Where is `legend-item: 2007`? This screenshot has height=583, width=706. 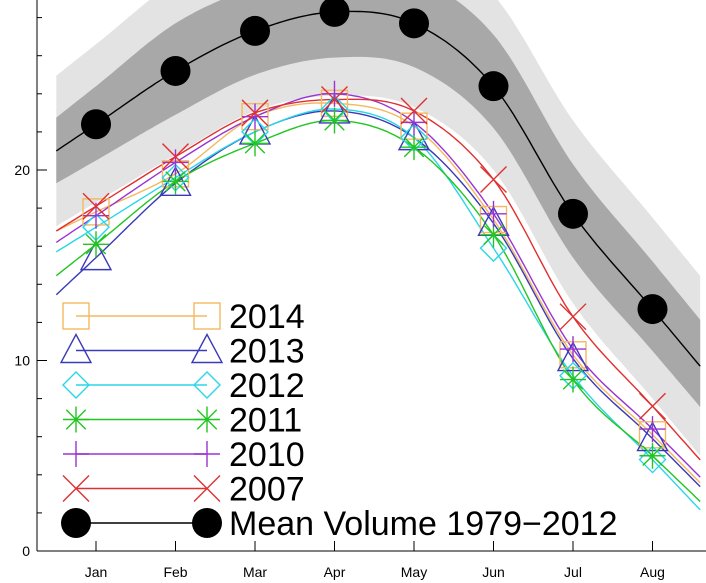 legend-item: 2007 is located at coordinates (183, 490).